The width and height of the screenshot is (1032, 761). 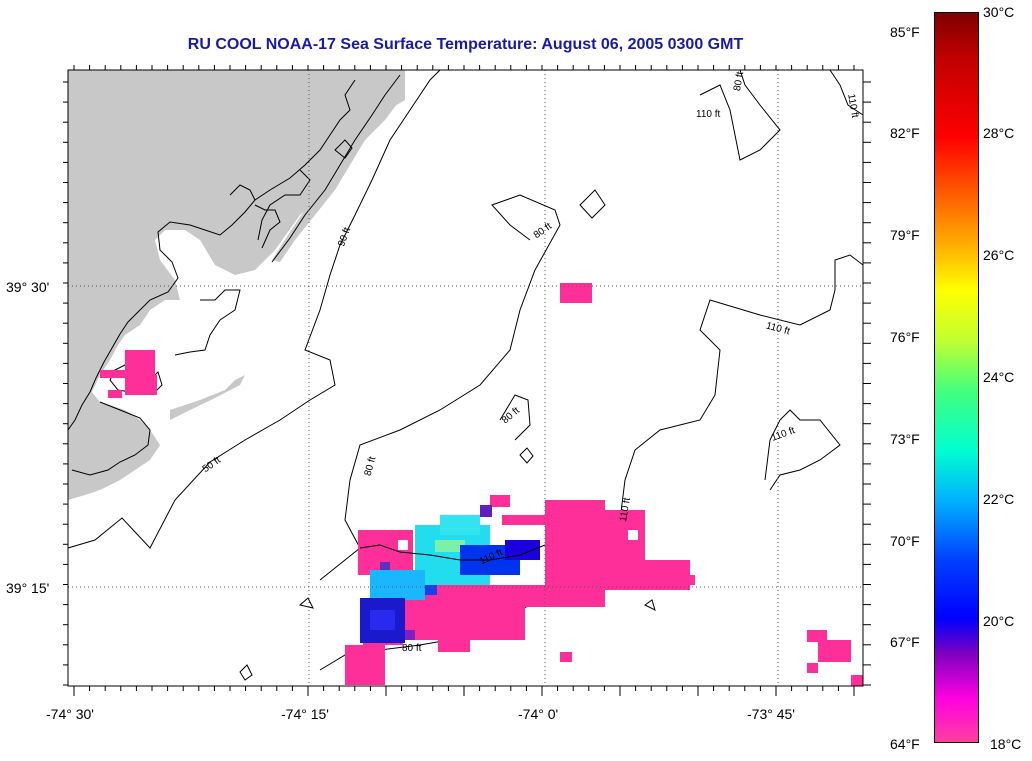 What do you see at coordinates (905, 642) in the screenshot?
I see `colorbar-f-label: 67°F` at bounding box center [905, 642].